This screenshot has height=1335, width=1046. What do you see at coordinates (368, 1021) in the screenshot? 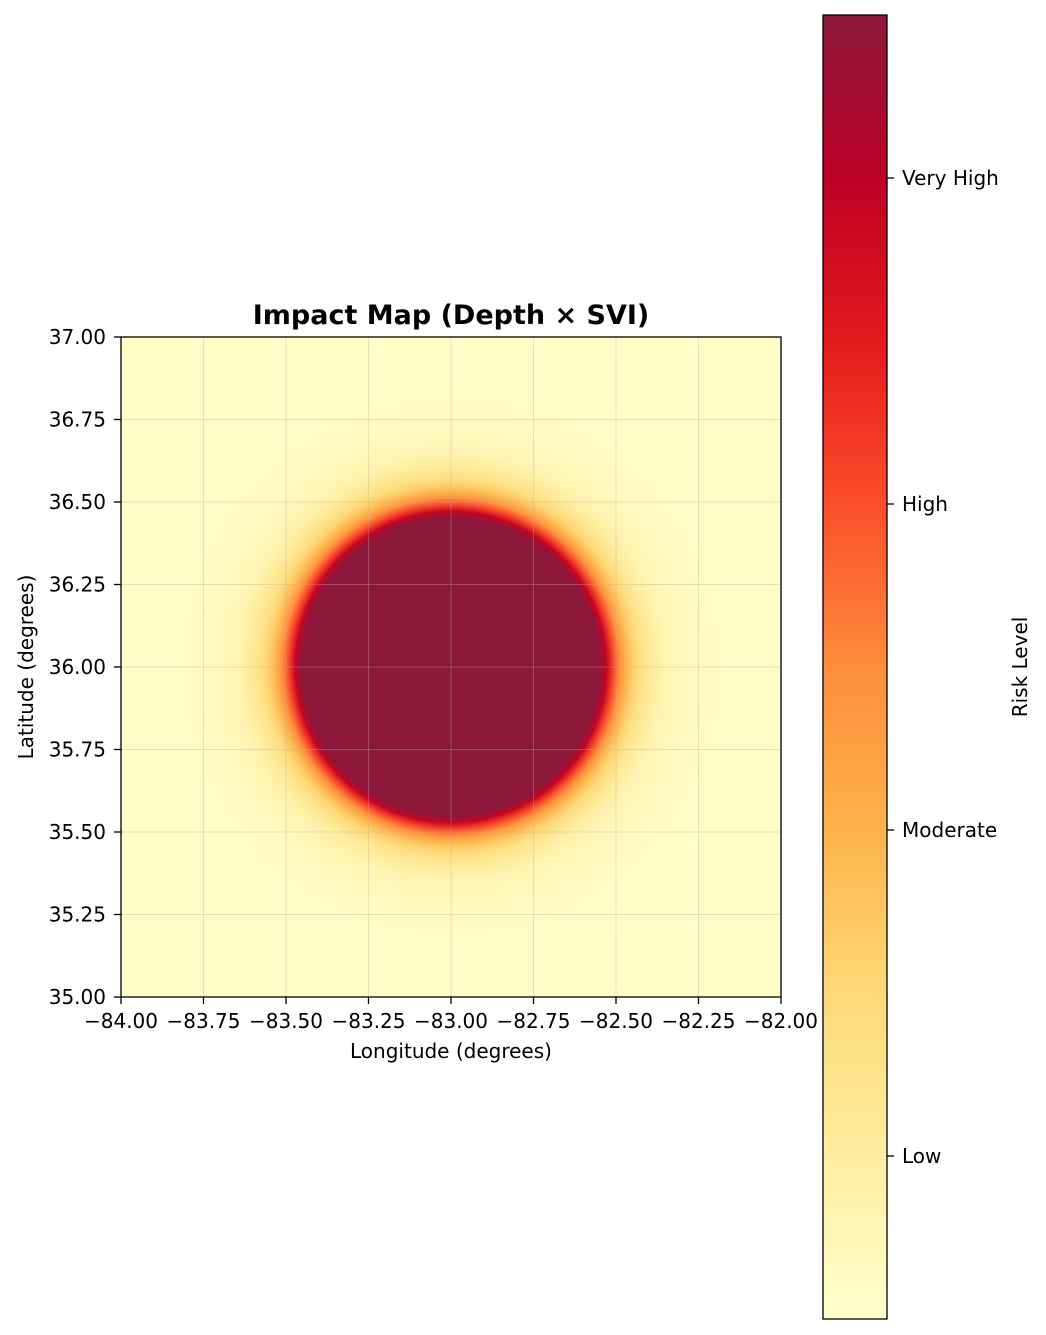
I see `x-tick-label: −83.25` at bounding box center [368, 1021].